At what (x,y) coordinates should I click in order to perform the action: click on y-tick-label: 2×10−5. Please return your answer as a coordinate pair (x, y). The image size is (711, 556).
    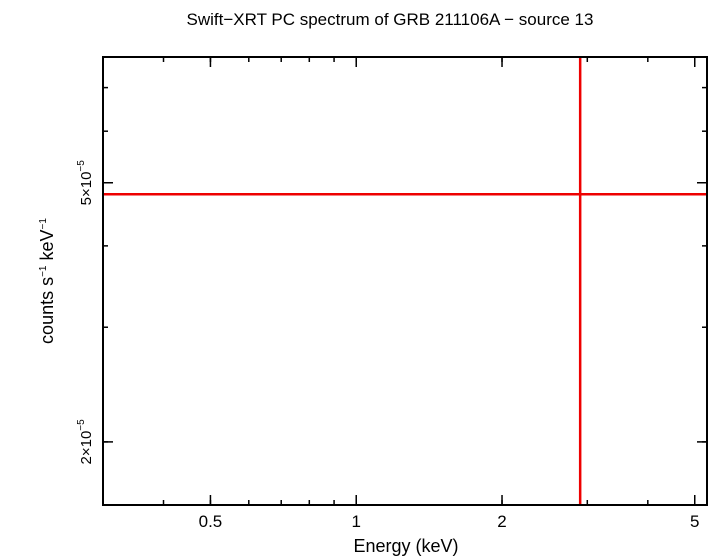
    Looking at the image, I should click on (85, 442).